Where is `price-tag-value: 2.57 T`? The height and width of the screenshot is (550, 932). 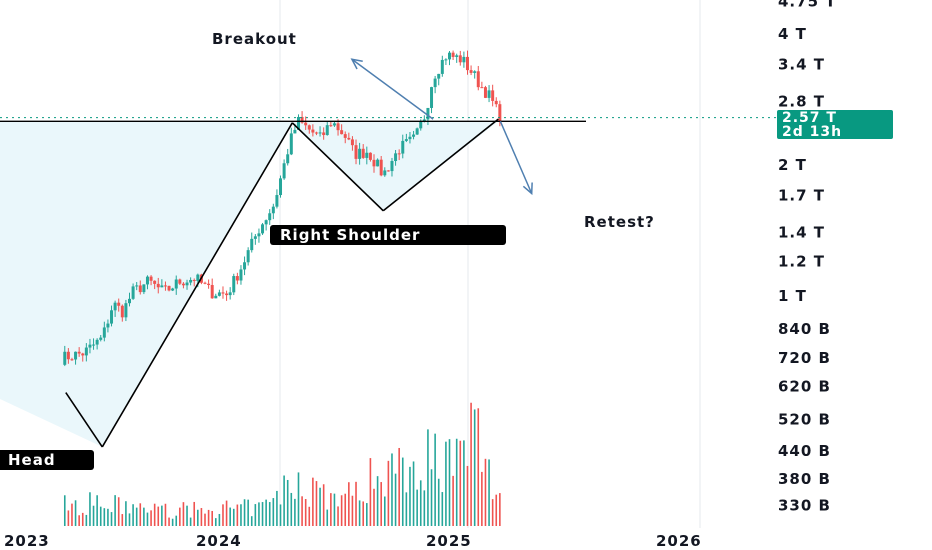 price-tag-value: 2.57 T is located at coordinates (809, 118).